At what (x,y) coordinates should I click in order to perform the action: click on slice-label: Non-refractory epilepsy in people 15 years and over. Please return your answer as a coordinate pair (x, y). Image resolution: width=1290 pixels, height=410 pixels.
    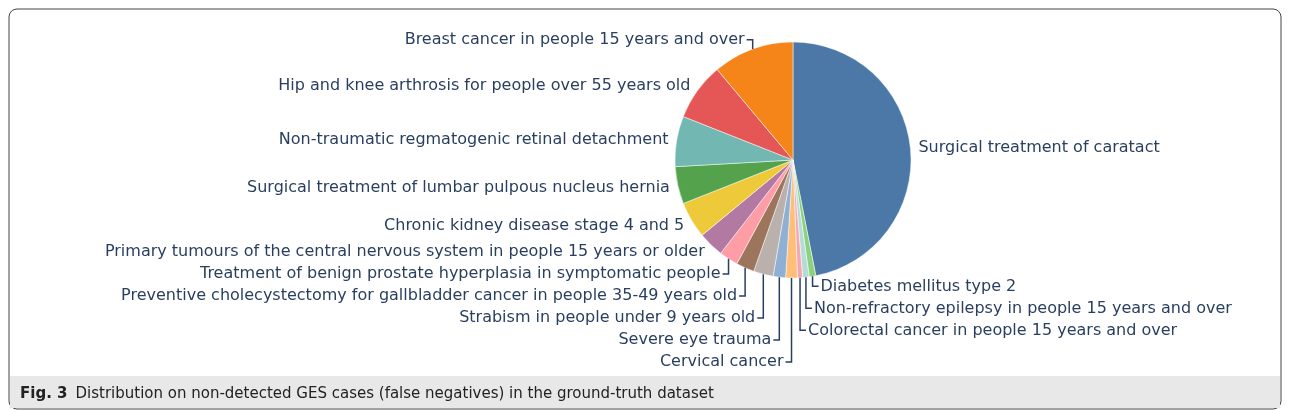
    Looking at the image, I should click on (1023, 307).